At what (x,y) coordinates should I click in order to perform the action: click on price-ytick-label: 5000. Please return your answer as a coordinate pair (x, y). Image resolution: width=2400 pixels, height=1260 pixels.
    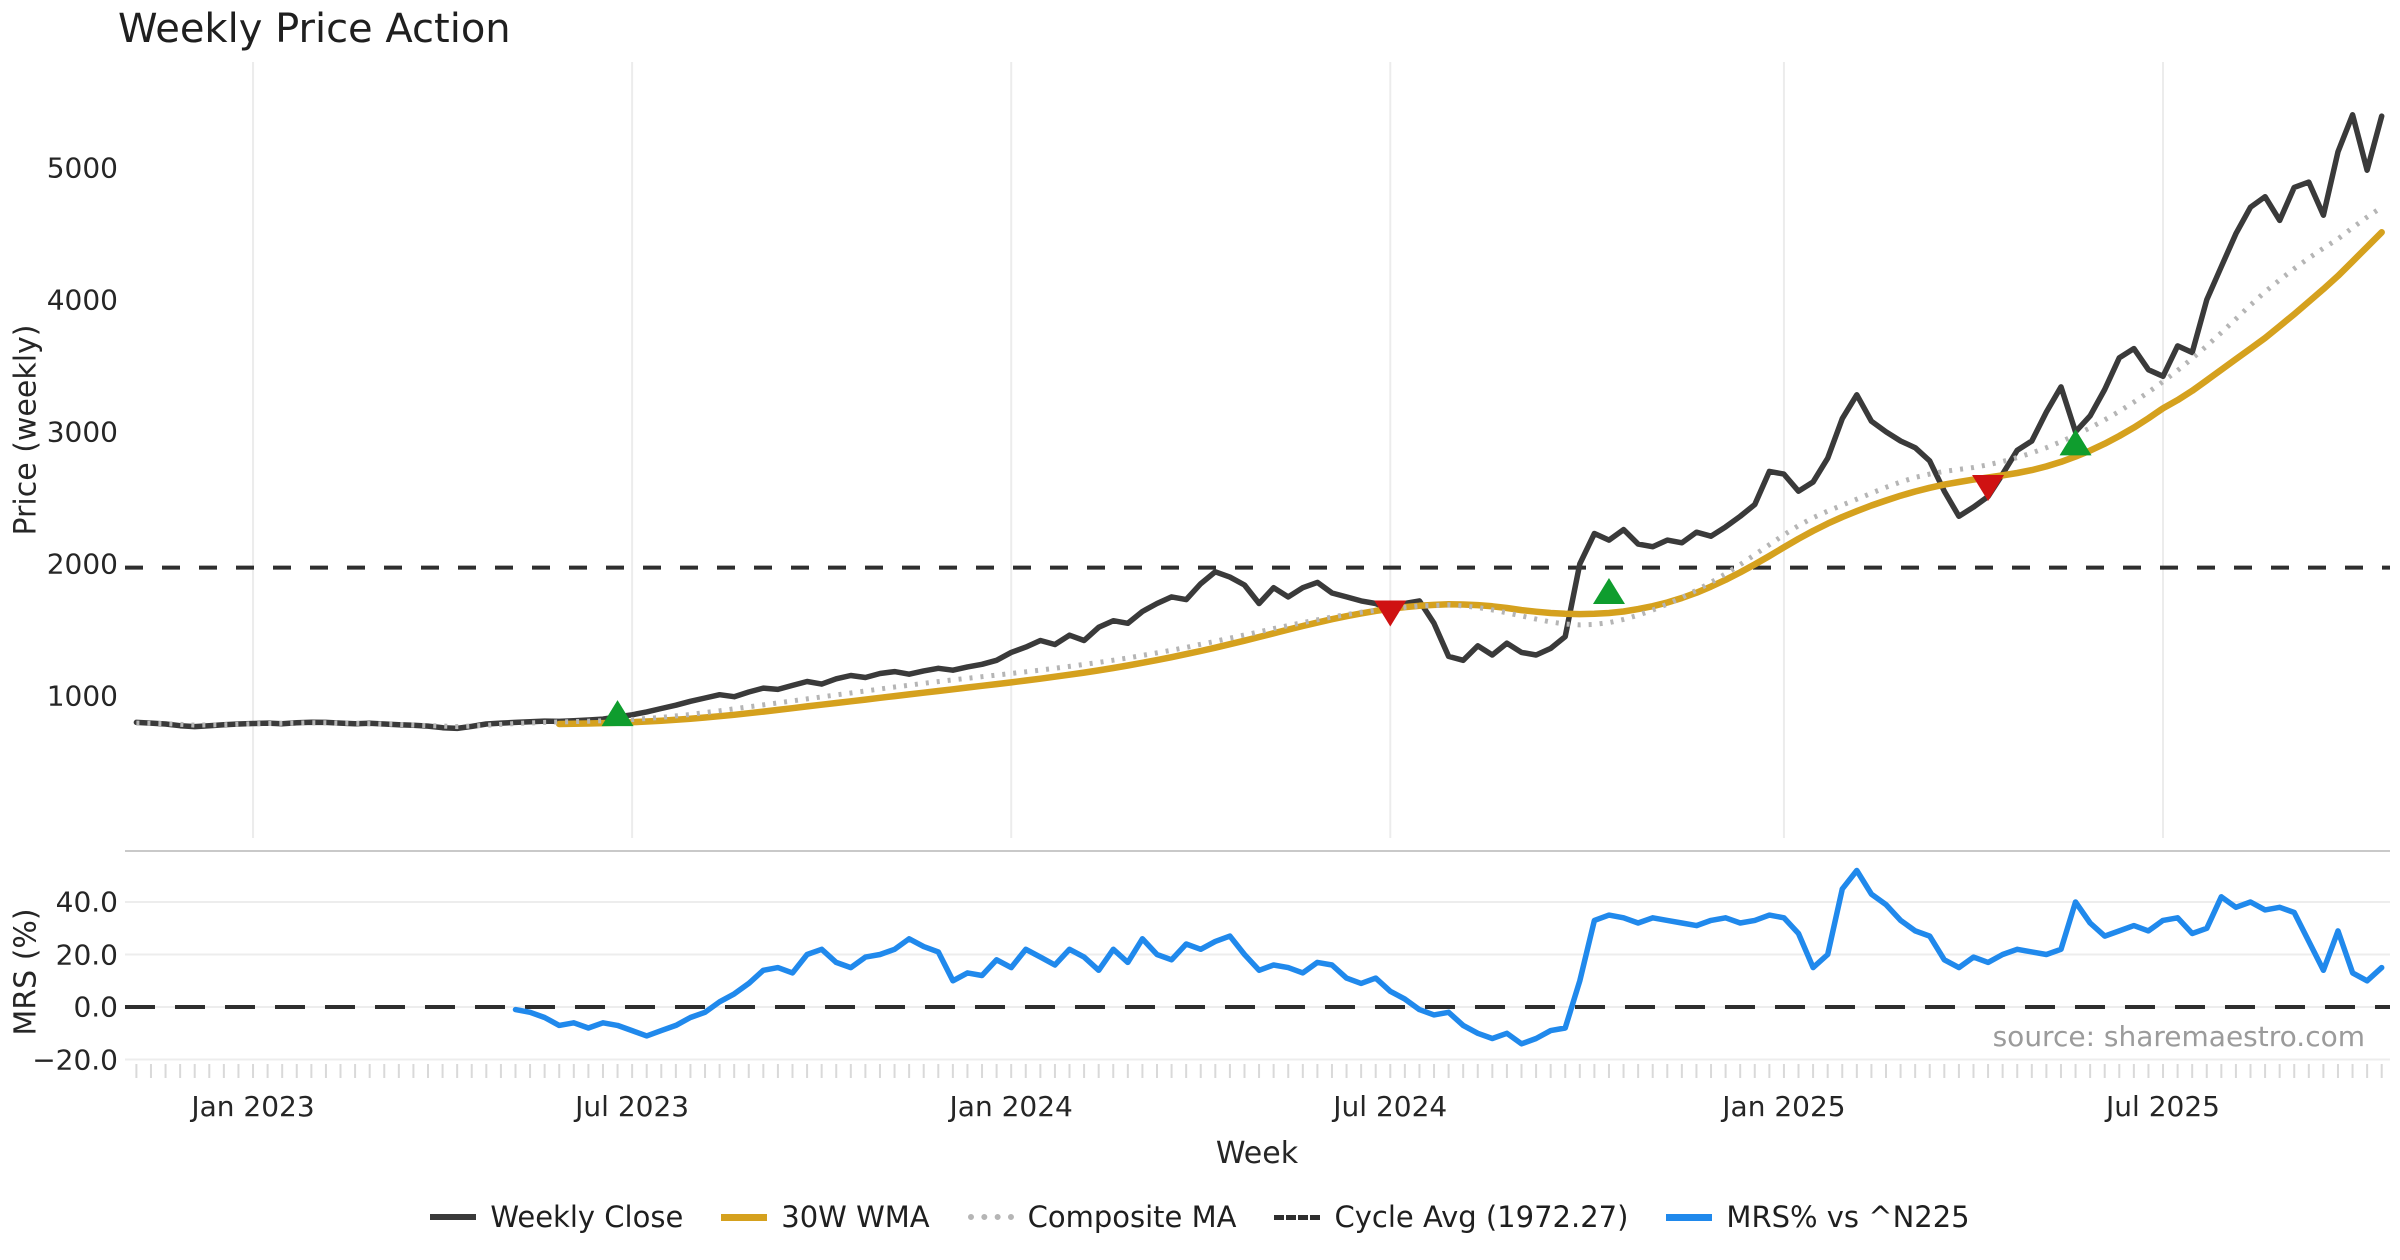
    Looking at the image, I should click on (82, 168).